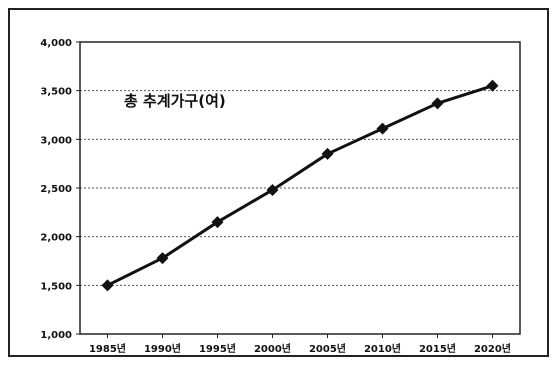 The width and height of the screenshot is (559, 365). What do you see at coordinates (162, 348) in the screenshot?
I see `x-tick-label: 1990년` at bounding box center [162, 348].